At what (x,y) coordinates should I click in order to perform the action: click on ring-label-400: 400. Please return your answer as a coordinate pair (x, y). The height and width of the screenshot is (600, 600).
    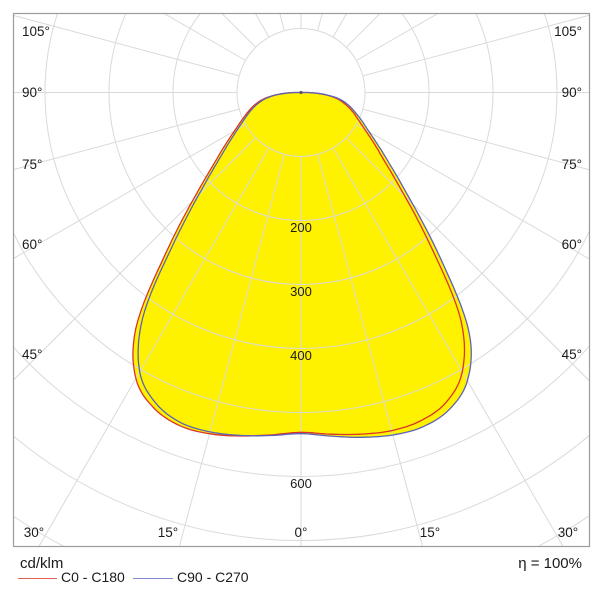
    Looking at the image, I should click on (301, 355).